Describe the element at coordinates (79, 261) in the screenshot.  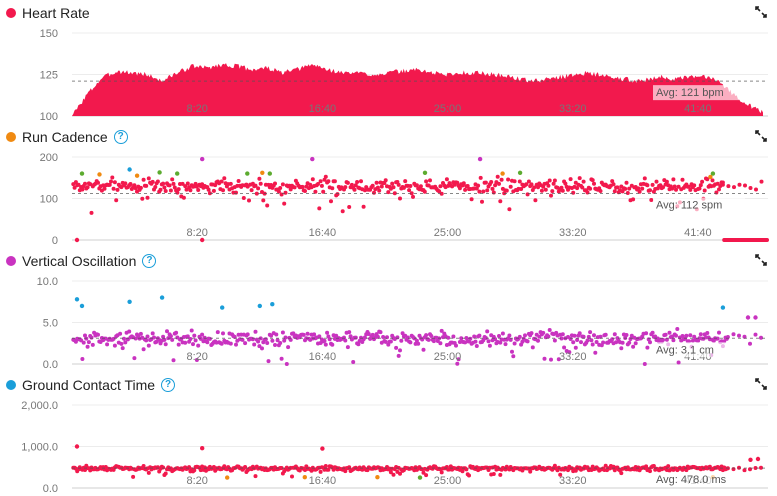
I see `panel-title-text: Vertical Oscillation` at that location.